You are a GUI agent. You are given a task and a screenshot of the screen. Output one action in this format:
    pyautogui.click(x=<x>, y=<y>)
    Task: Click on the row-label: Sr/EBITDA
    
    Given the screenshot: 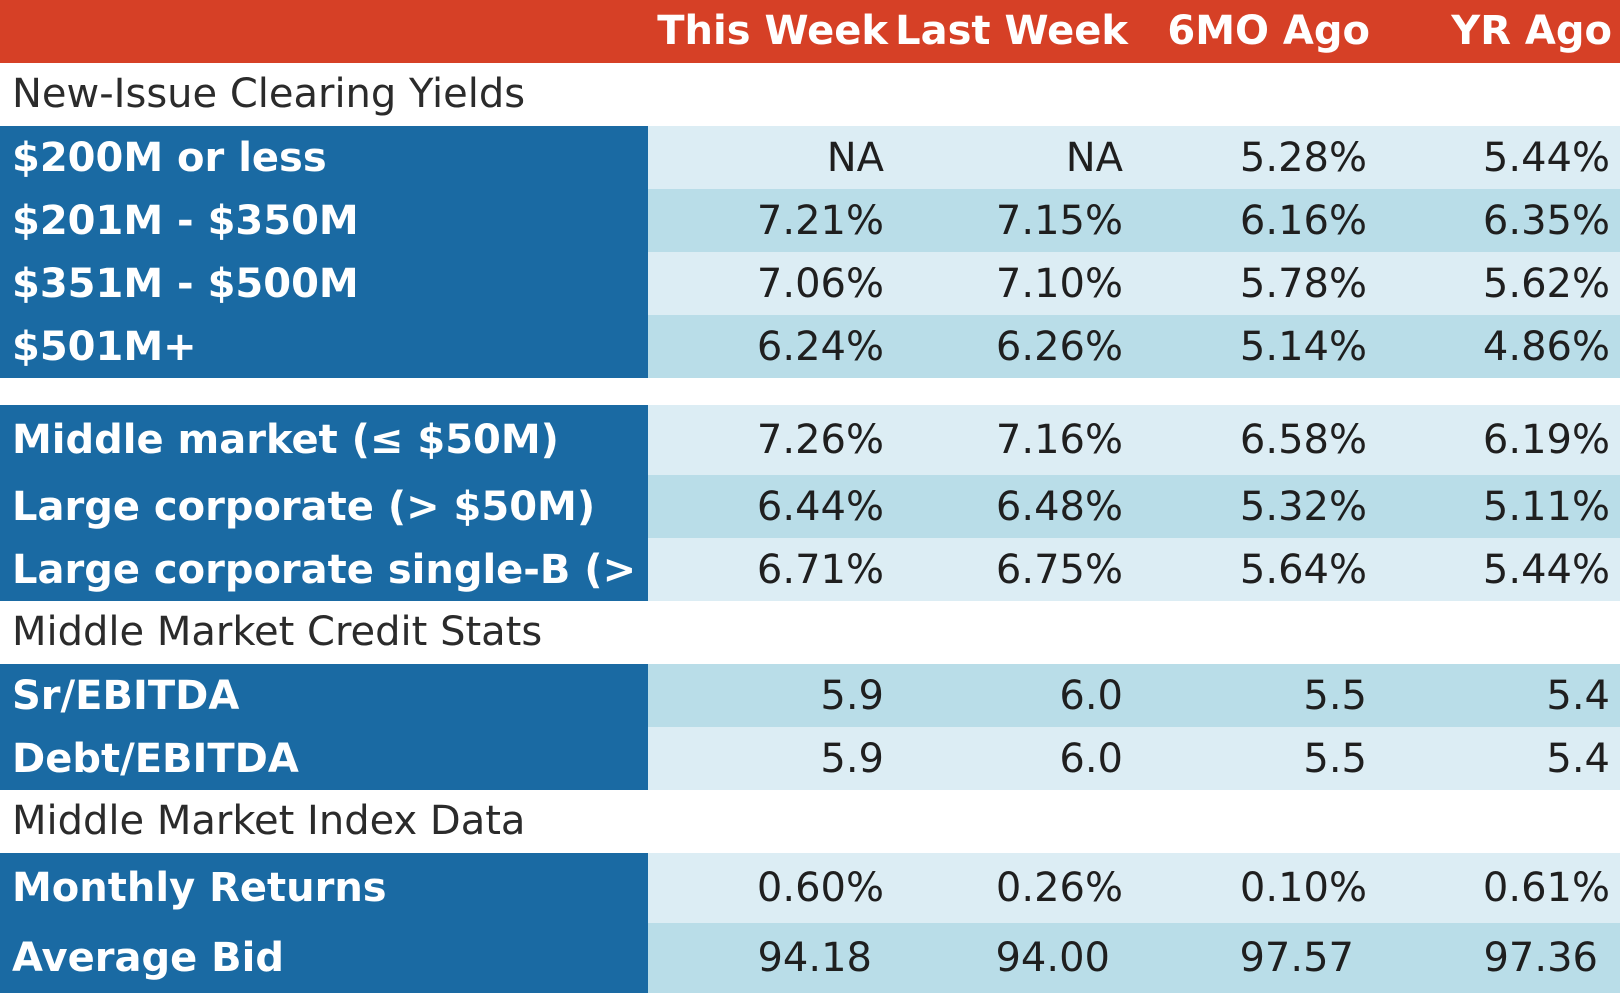 What is the action you would take?
    pyautogui.click(x=324, y=695)
    